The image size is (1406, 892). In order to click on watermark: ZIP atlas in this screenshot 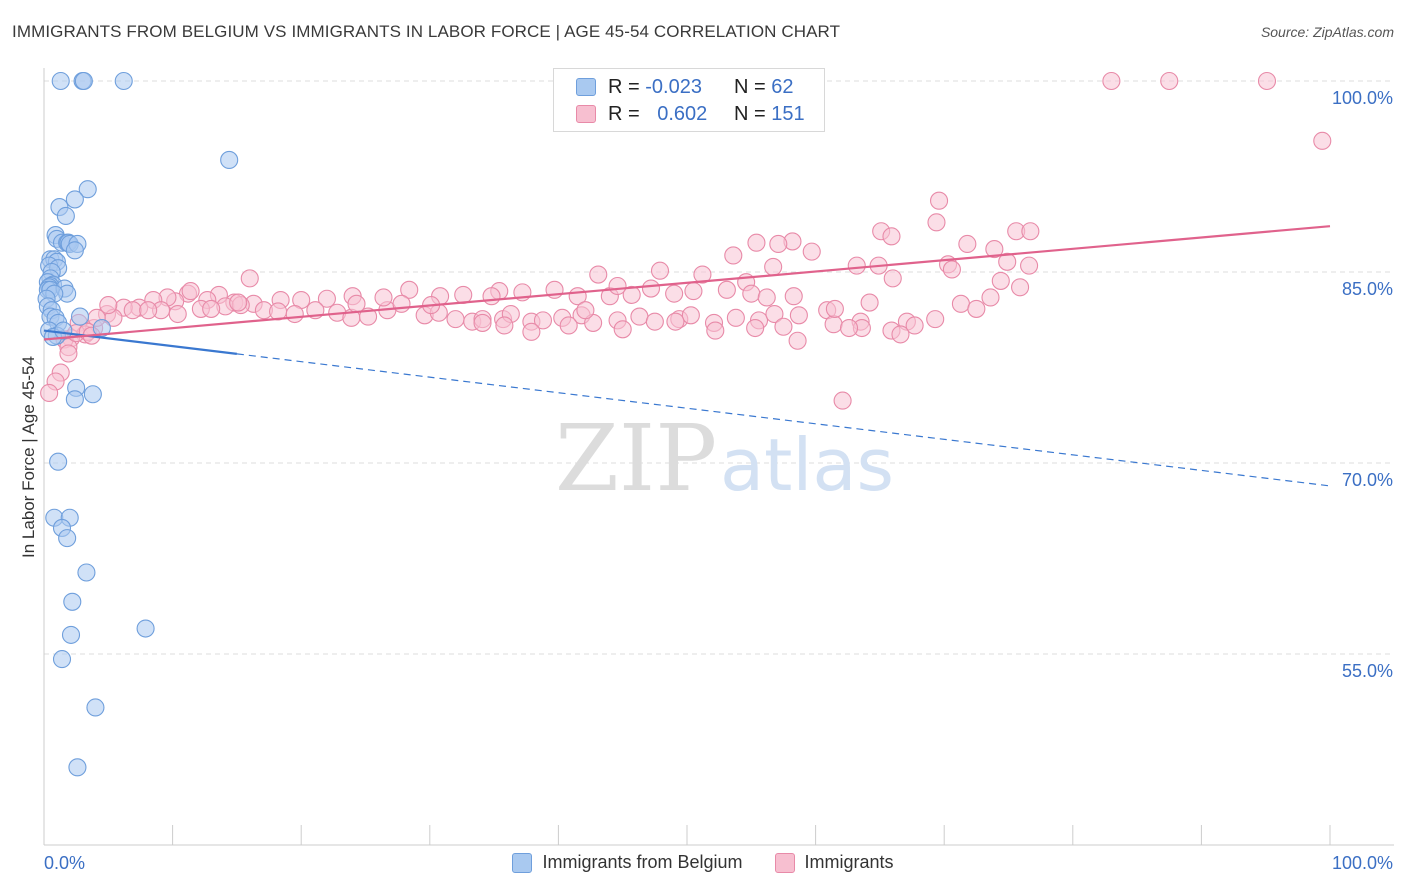, I will do `click(724, 458)`.